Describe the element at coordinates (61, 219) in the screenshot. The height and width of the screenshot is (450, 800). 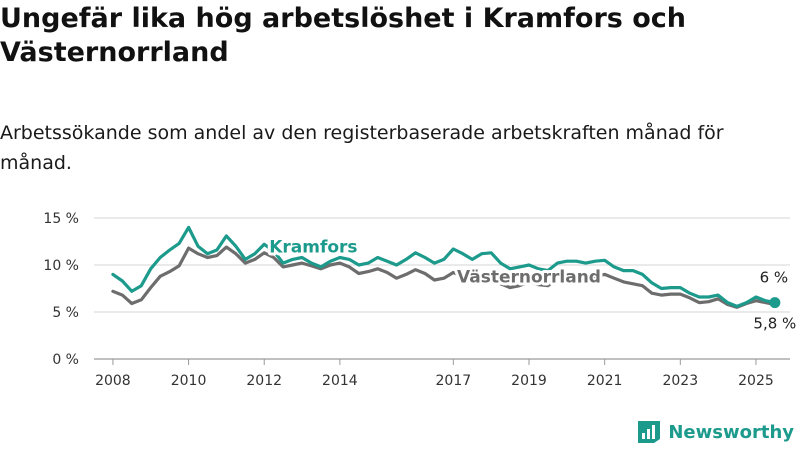
I see `y-tick-label: 15 %` at that location.